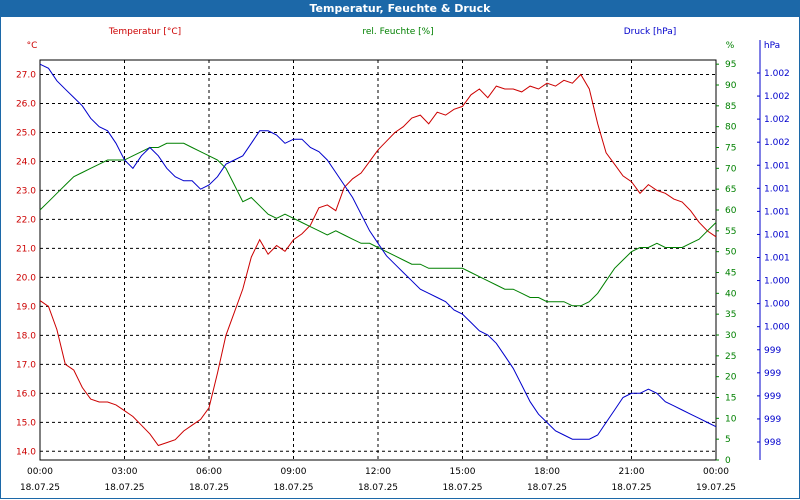 This screenshot has height=500, width=800. What do you see at coordinates (730, 399) in the screenshot?
I see `humidity-tick-label: 15` at bounding box center [730, 399].